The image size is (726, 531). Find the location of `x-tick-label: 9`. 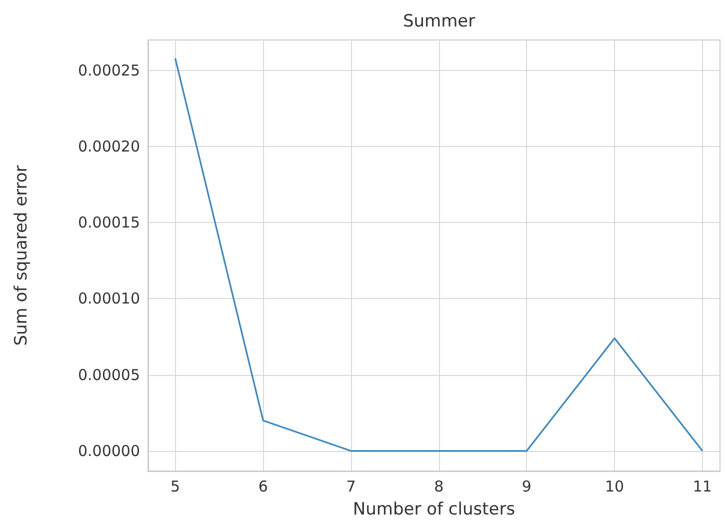

x-tick-label: 9 is located at coordinates (527, 487).